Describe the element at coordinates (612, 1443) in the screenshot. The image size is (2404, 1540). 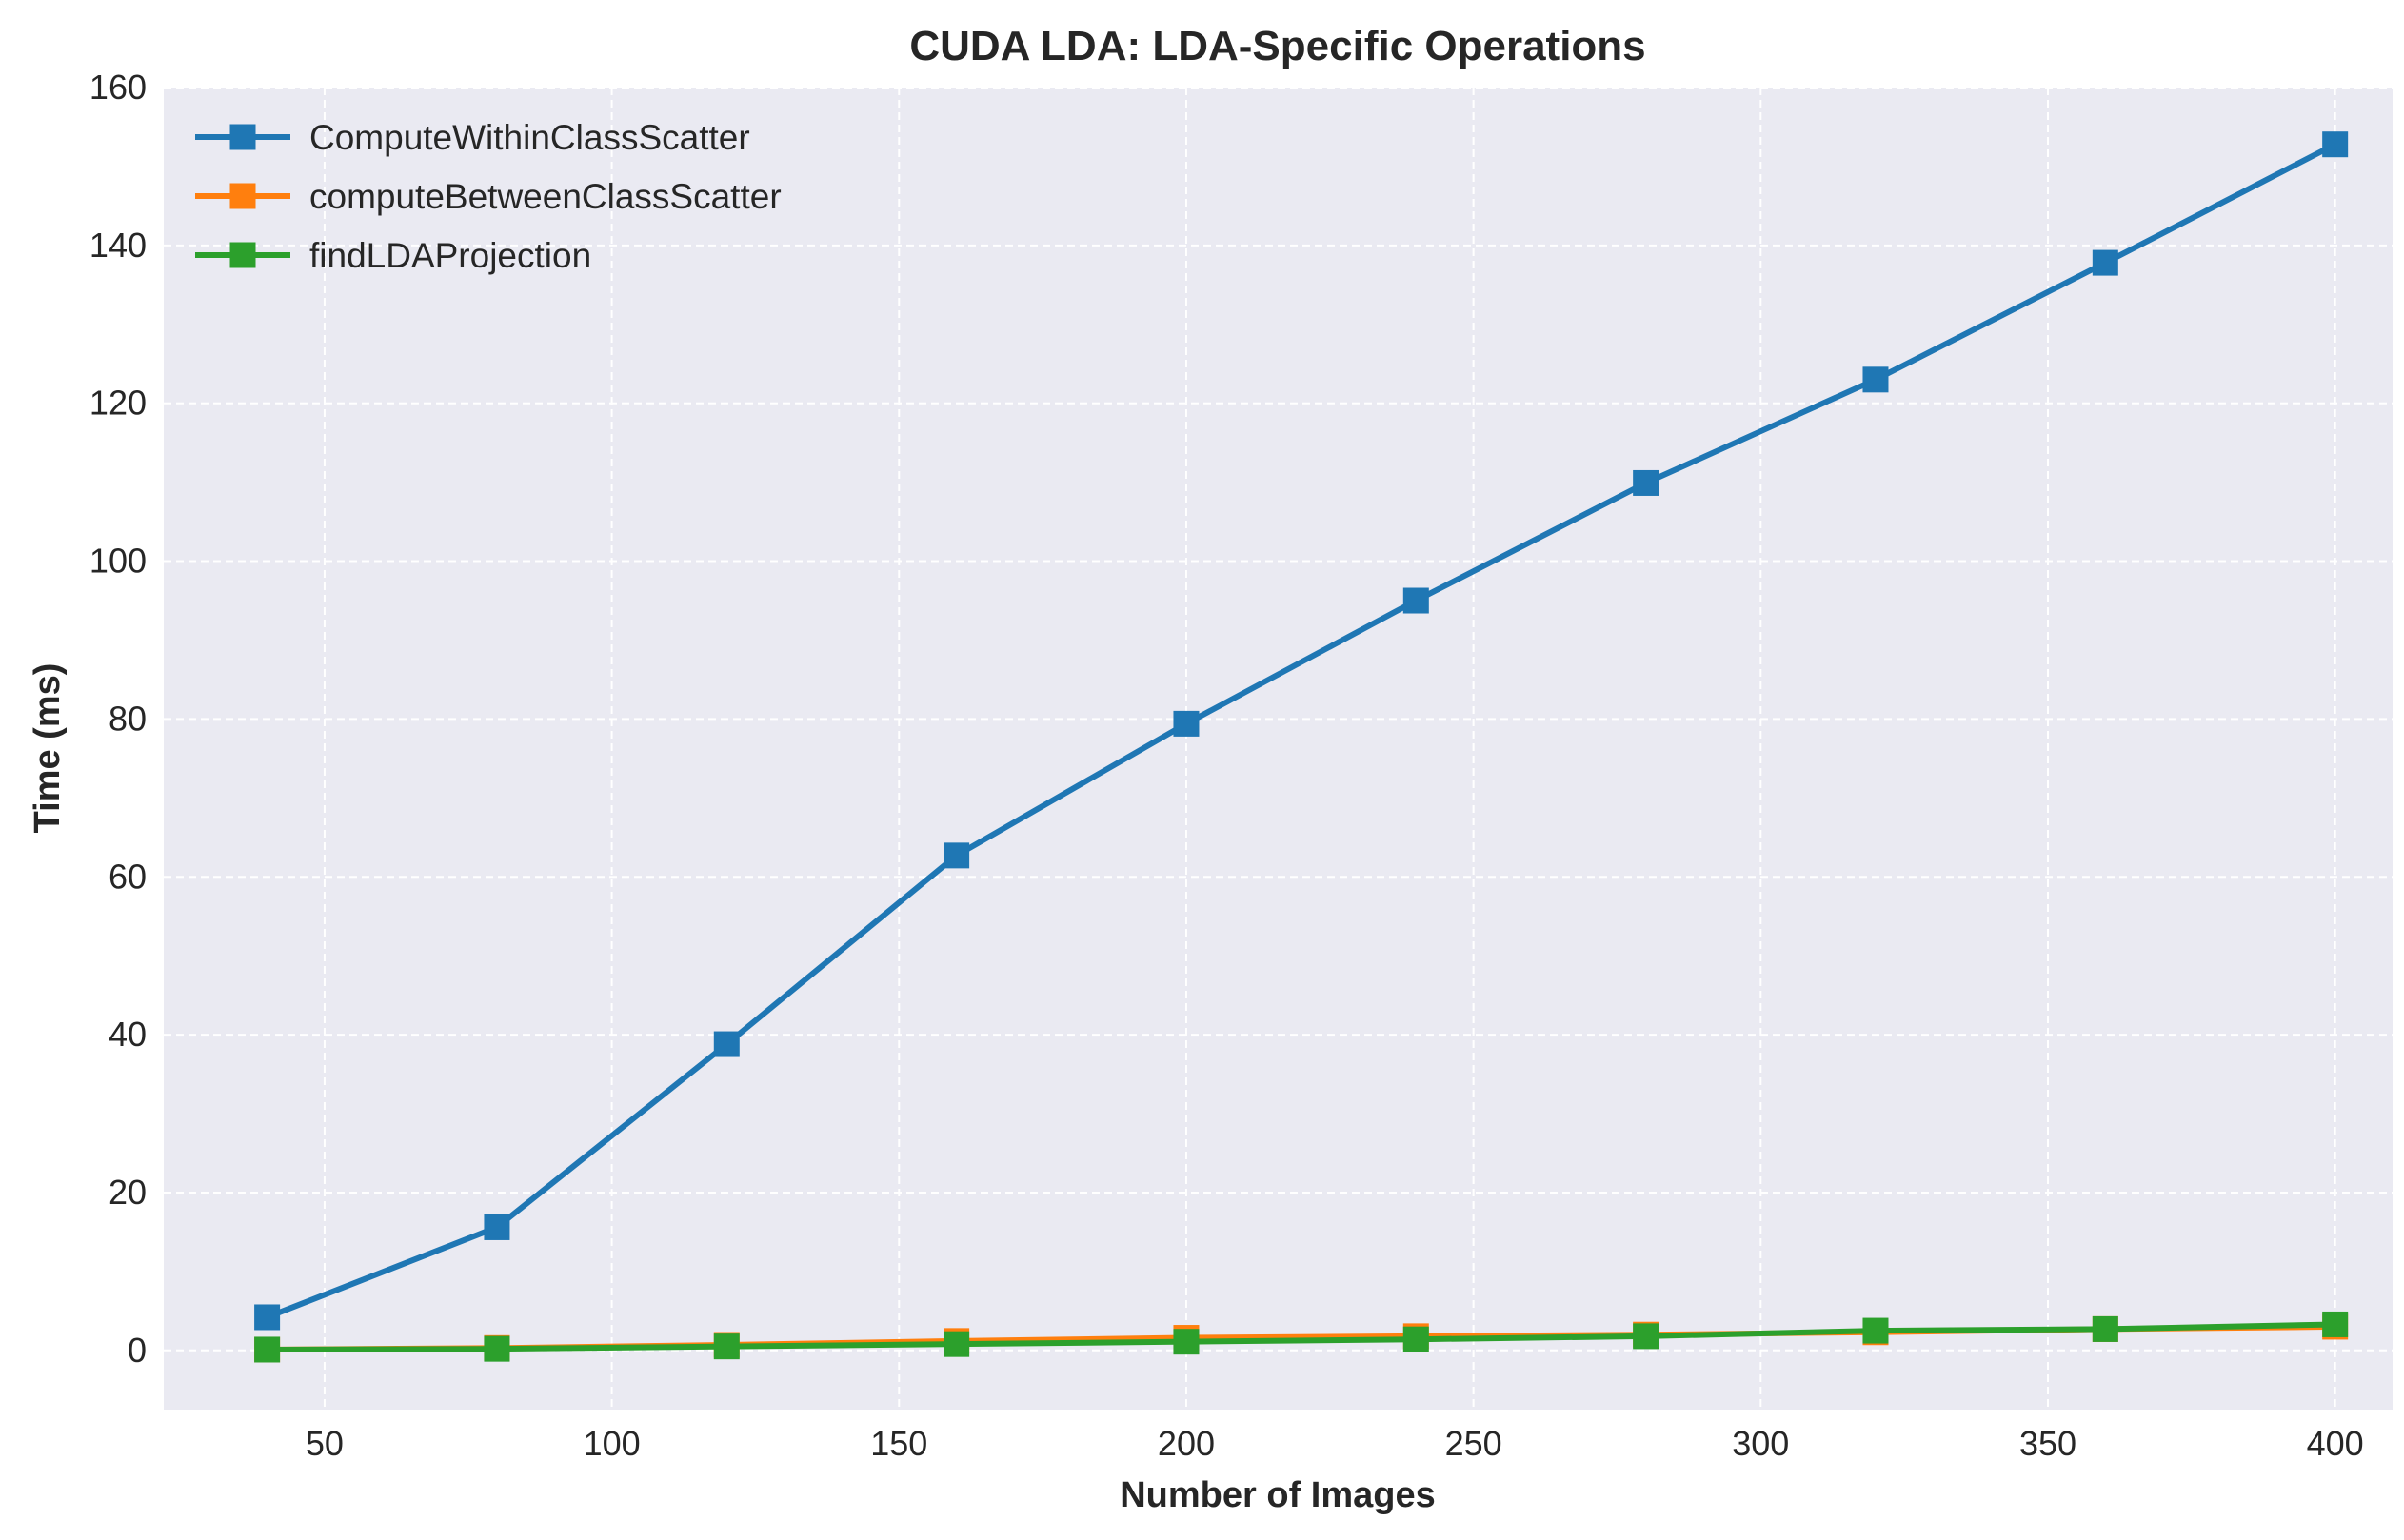
I see `x-tick-label: 100` at that location.